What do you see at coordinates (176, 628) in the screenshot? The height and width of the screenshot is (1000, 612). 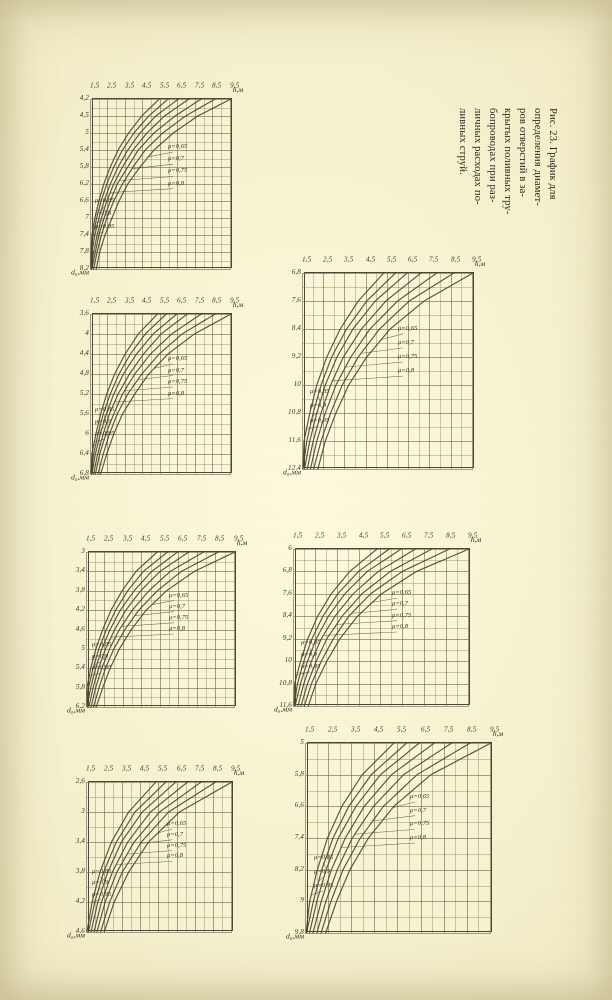 I see `chart-3-label-mu-0-8: μ=0,8` at bounding box center [176, 628].